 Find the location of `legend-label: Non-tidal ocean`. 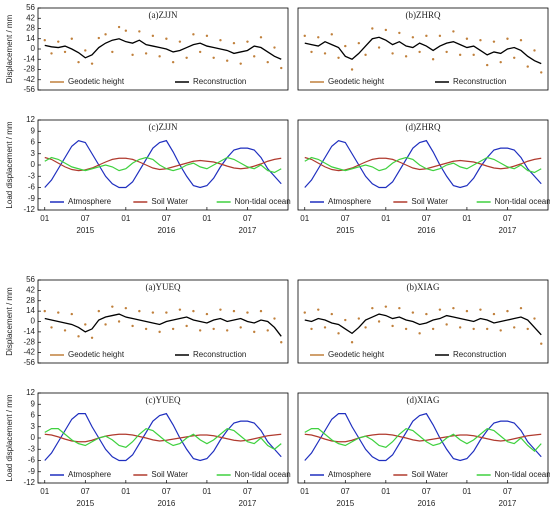

legend-label: Non-tidal ocean is located at coordinates (522, 201).